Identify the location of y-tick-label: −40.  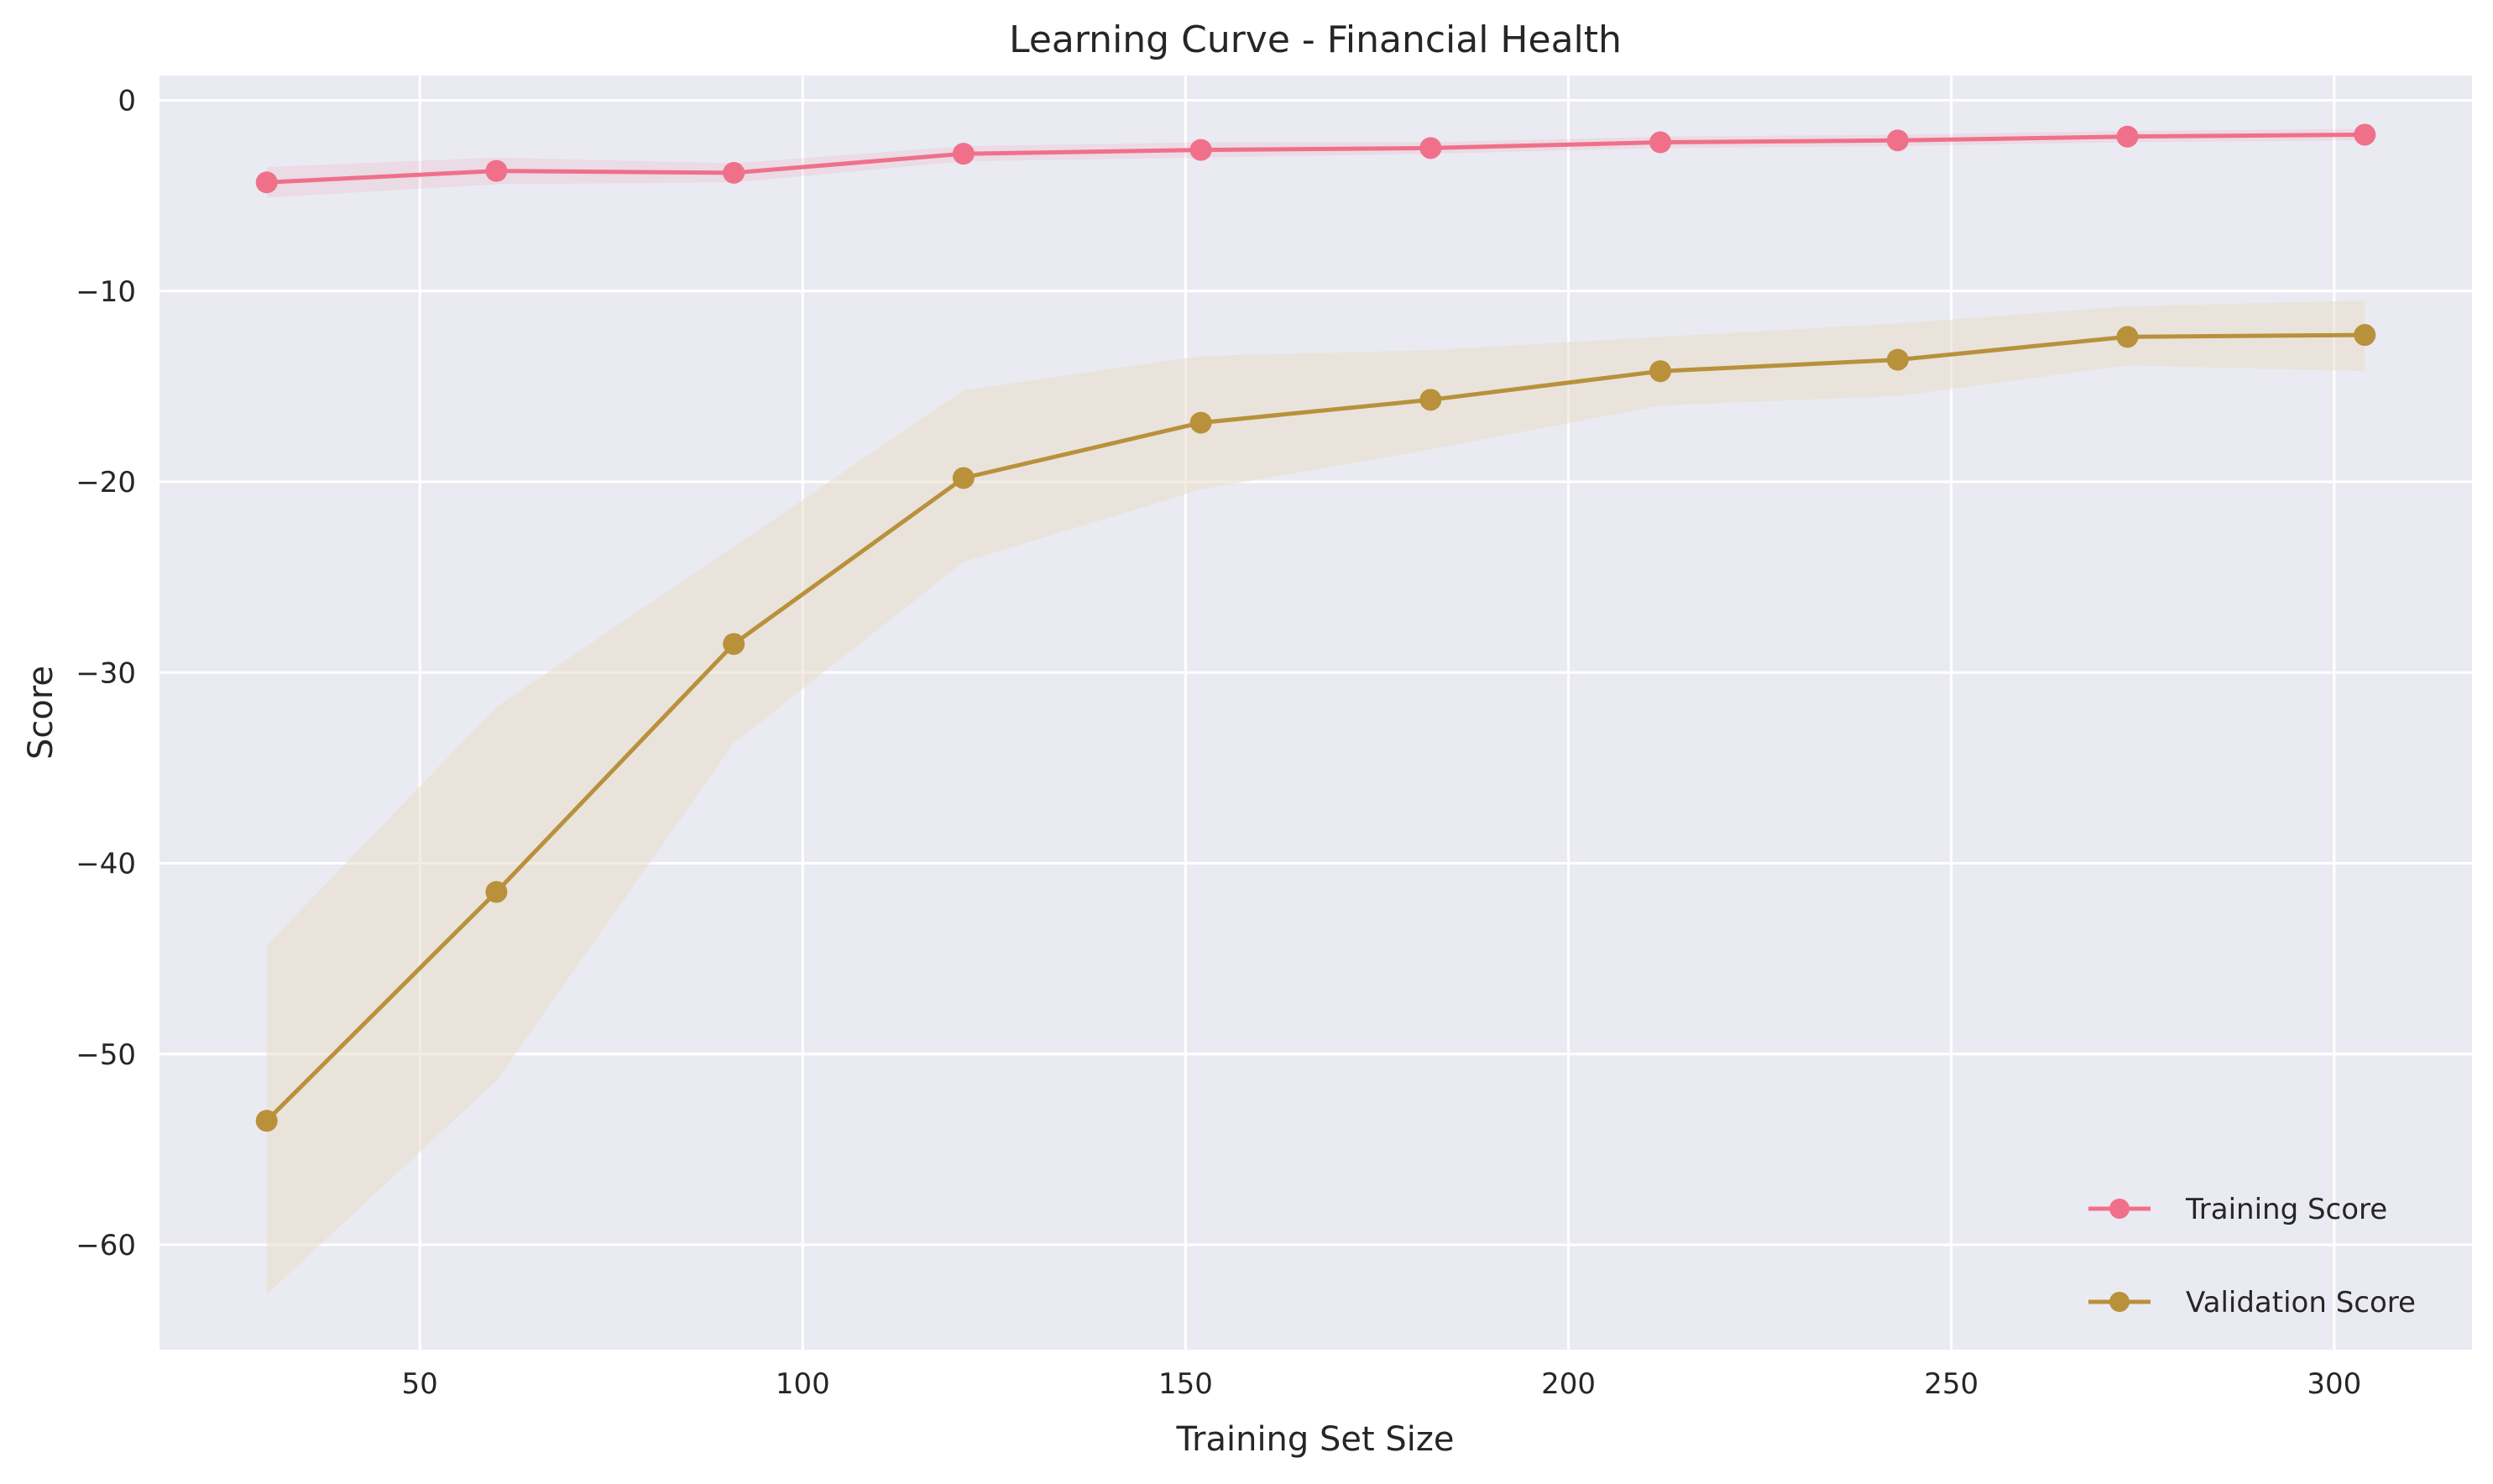
(106, 864).